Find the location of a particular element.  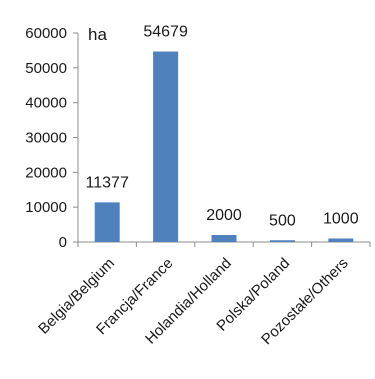

y-ticks: 0 10000 20000 30000 40000 50000 60000 is located at coordinates (51, 138).